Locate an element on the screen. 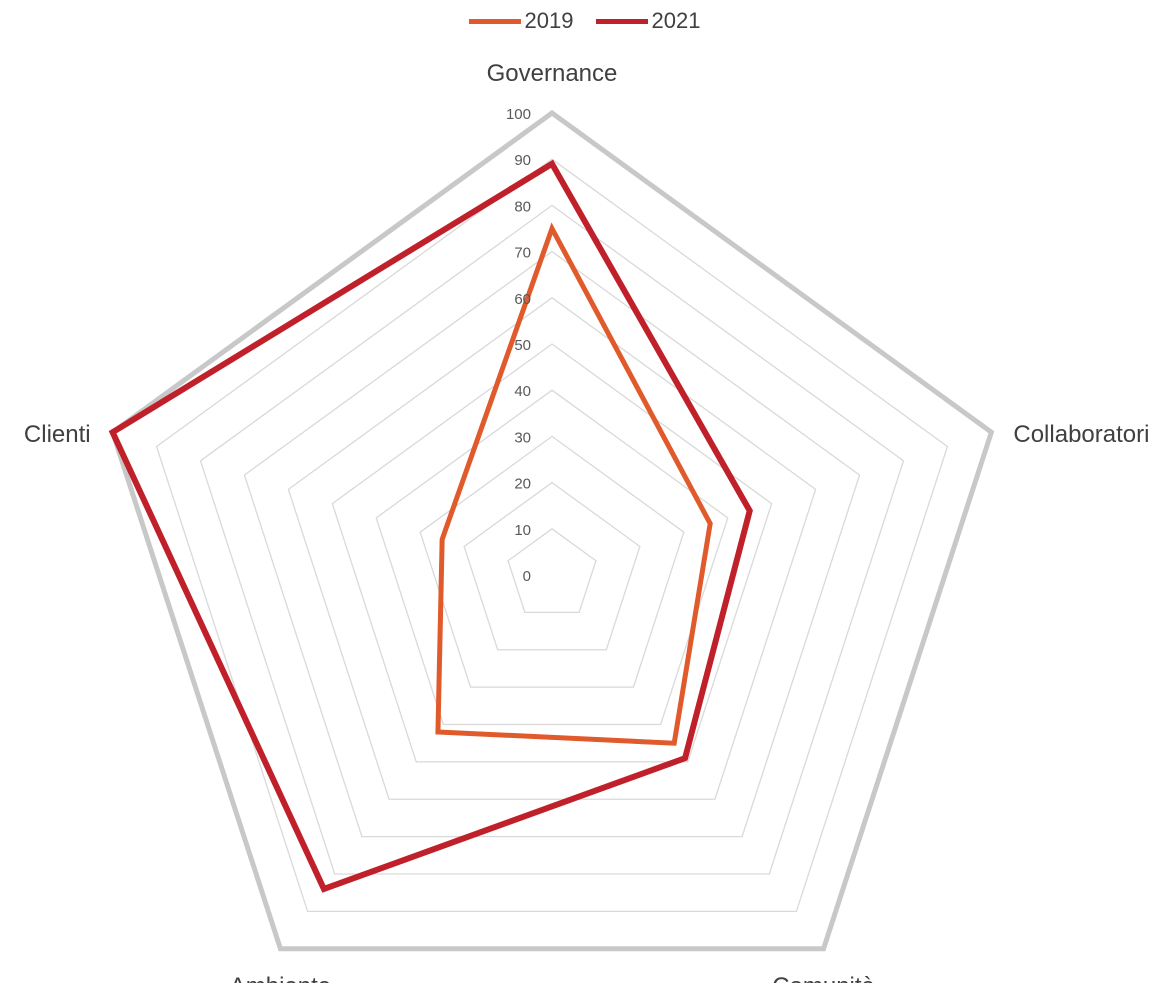 This screenshot has width=1169, height=983. legend-label-2021: 2021 is located at coordinates (676, 20).